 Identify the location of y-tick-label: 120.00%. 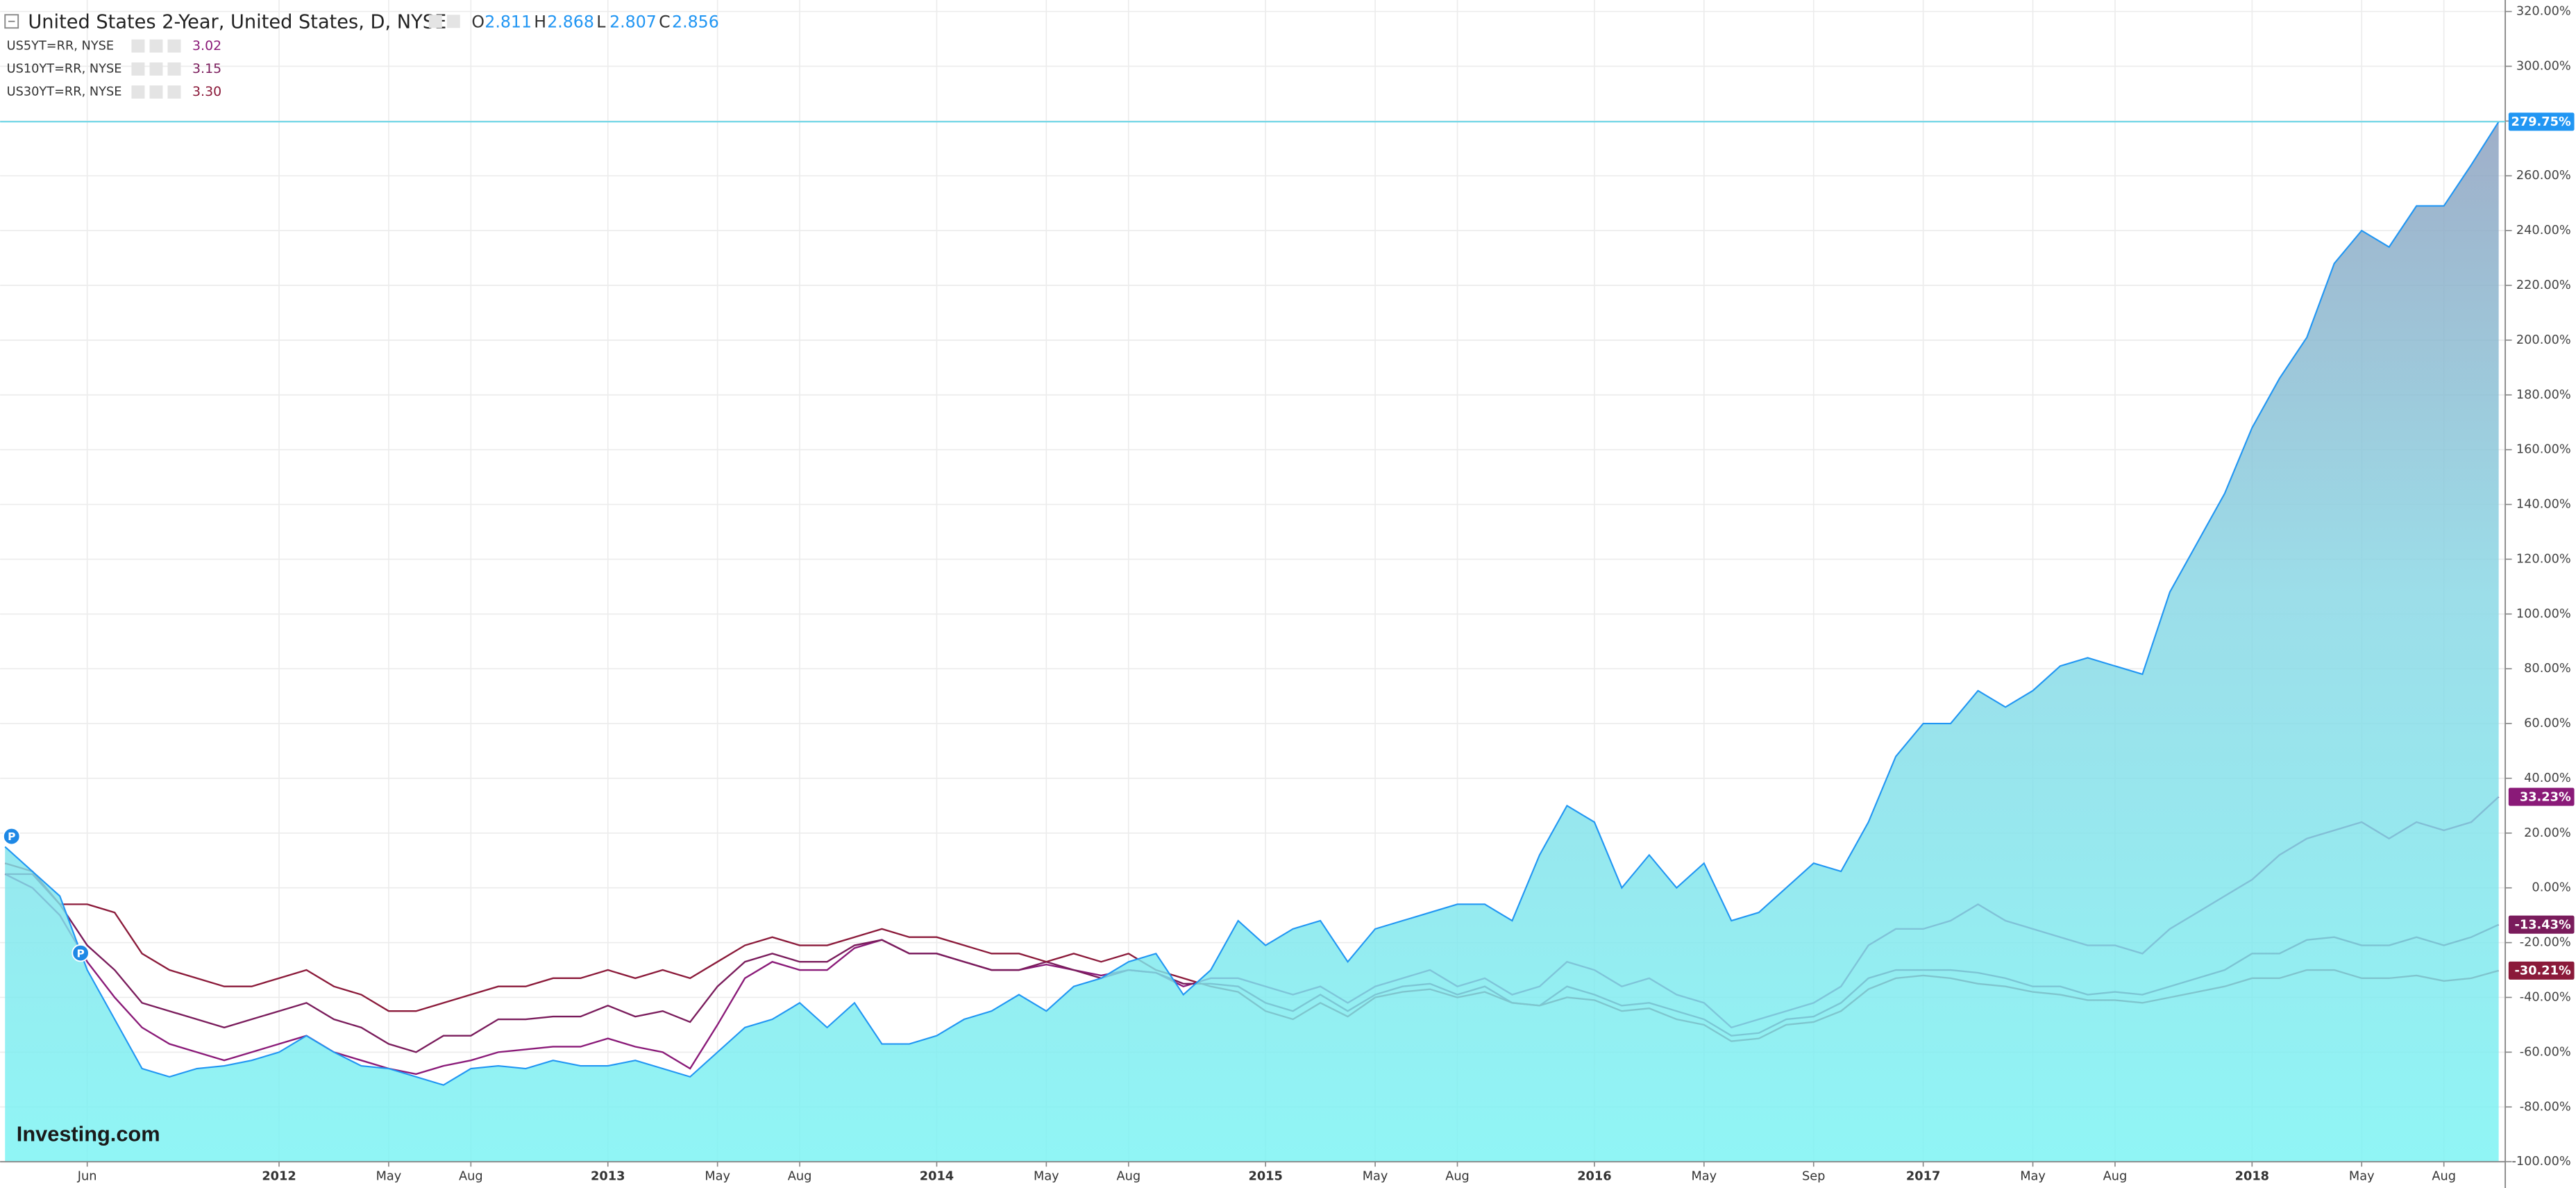
(2543, 559).